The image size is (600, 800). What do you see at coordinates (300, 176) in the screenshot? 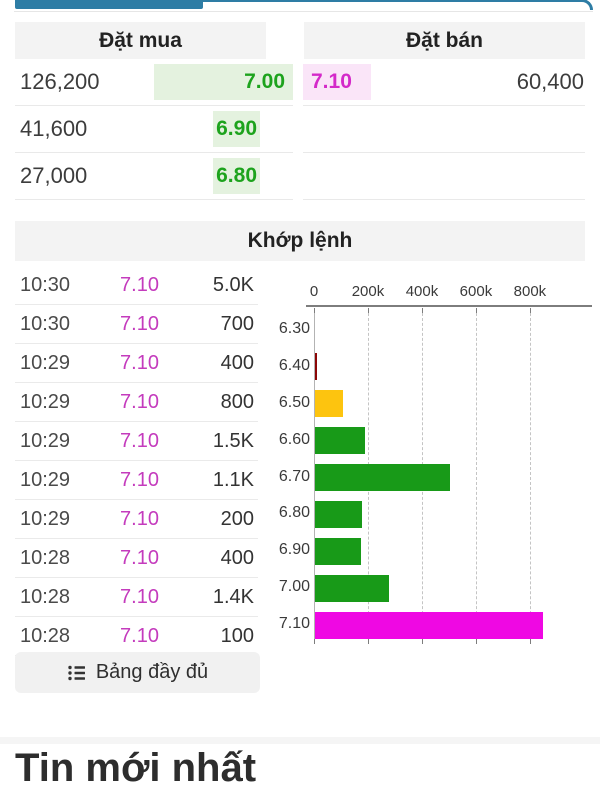
I see `order-book-row: 27,000 6.80` at bounding box center [300, 176].